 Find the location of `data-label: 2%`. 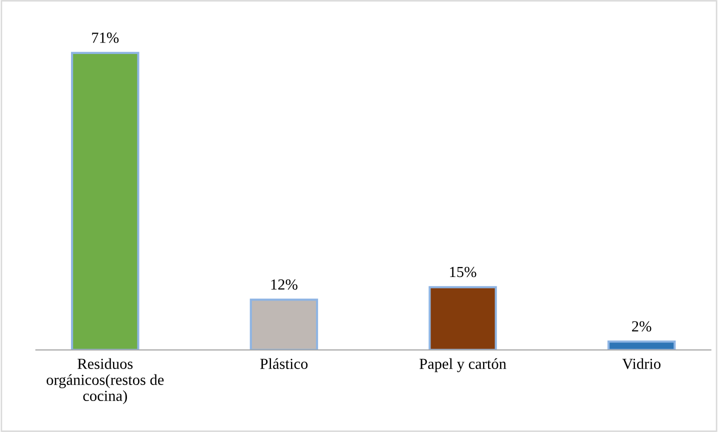

data-label: 2% is located at coordinates (642, 326).